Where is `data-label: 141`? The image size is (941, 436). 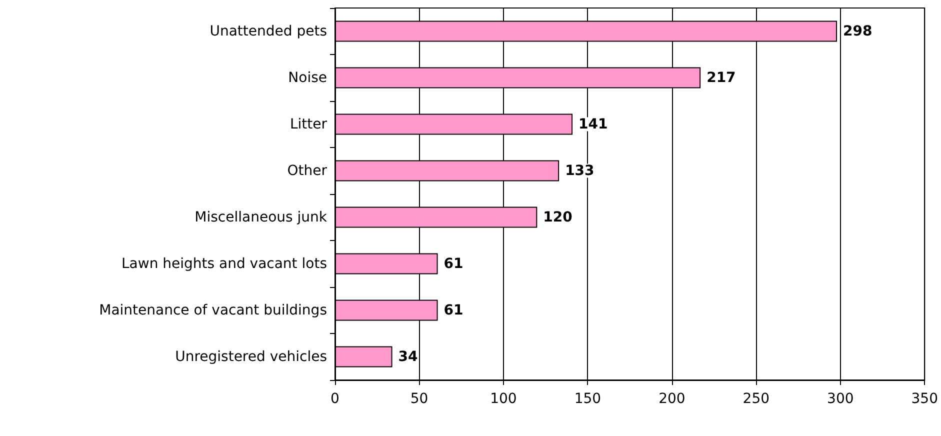
data-label: 141 is located at coordinates (593, 124).